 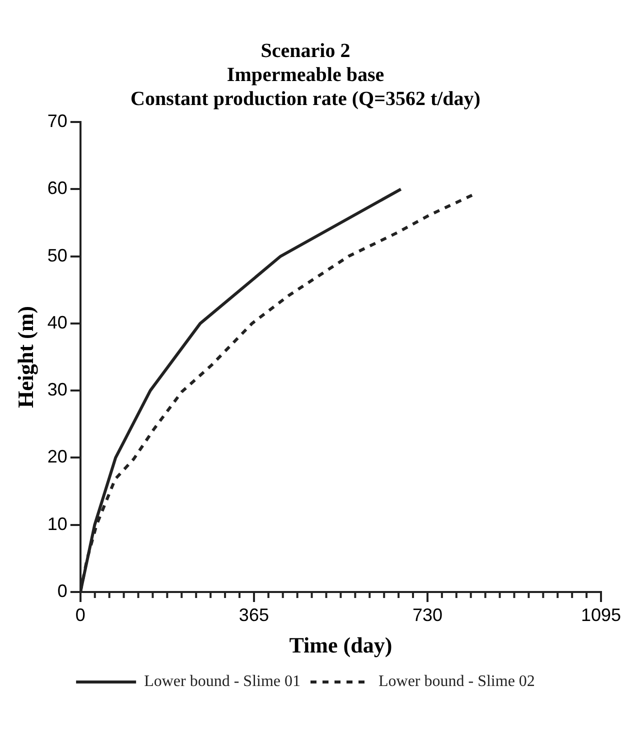 I want to click on x-tick-label: 0, so click(x=80, y=614).